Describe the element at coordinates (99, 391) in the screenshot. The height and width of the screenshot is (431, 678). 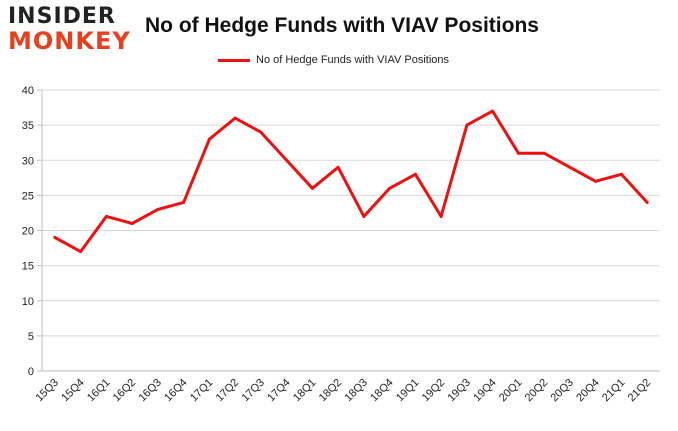
I see `x-tick-label: 16Q1` at that location.